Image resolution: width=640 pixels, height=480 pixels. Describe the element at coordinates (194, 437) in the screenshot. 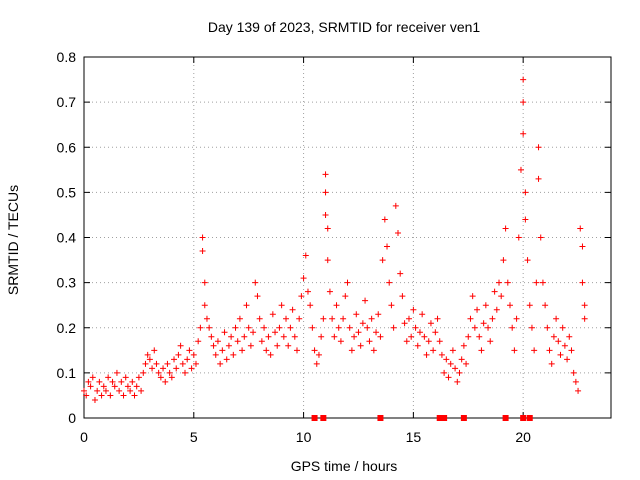

I see `x-tick-label: 5` at that location.